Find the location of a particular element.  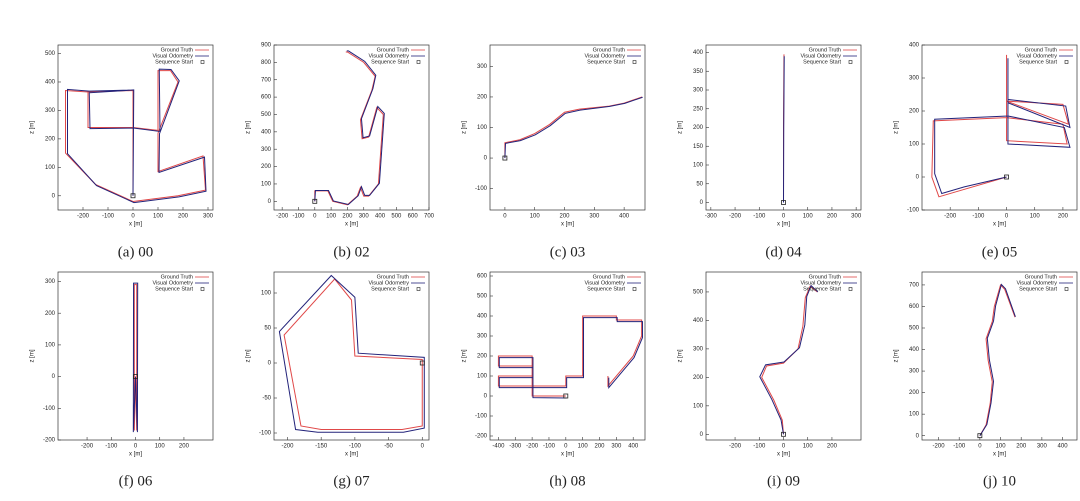

y-tick-label: 700 is located at coordinates (266, 80).